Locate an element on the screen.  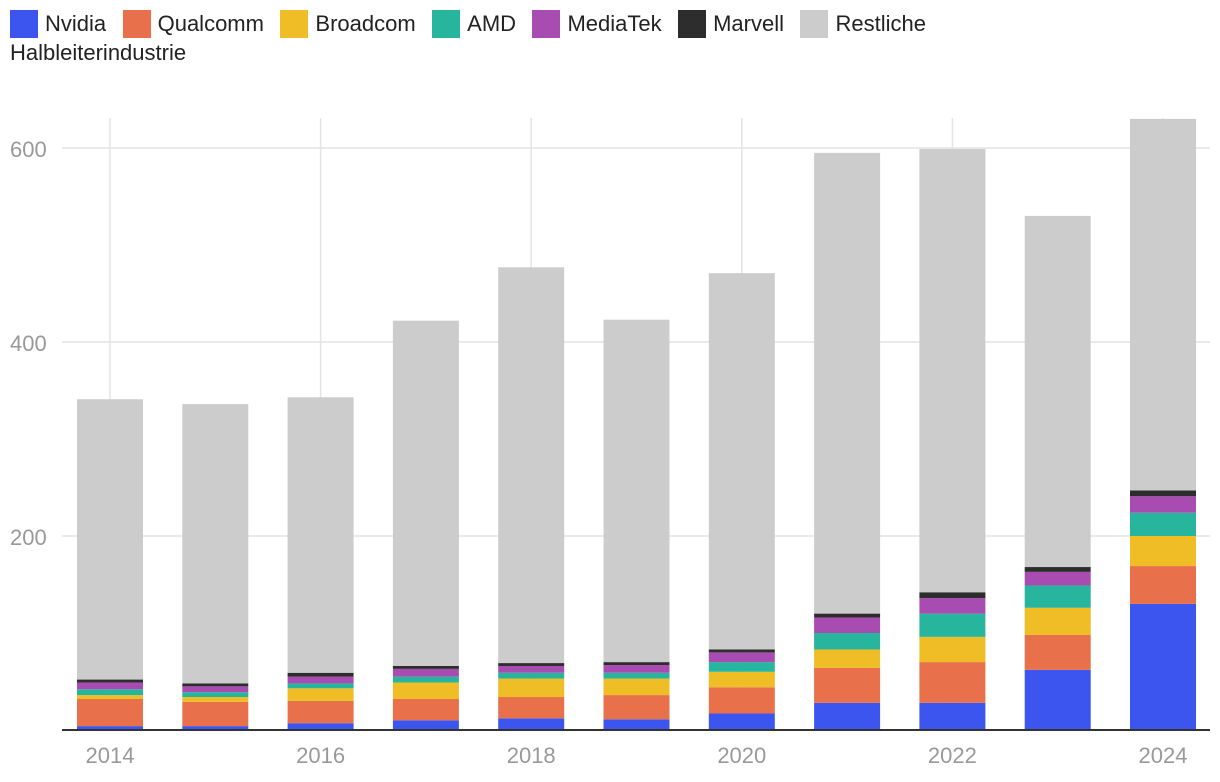
bar-segment-mediatek-2024 is located at coordinates (1163, 504).